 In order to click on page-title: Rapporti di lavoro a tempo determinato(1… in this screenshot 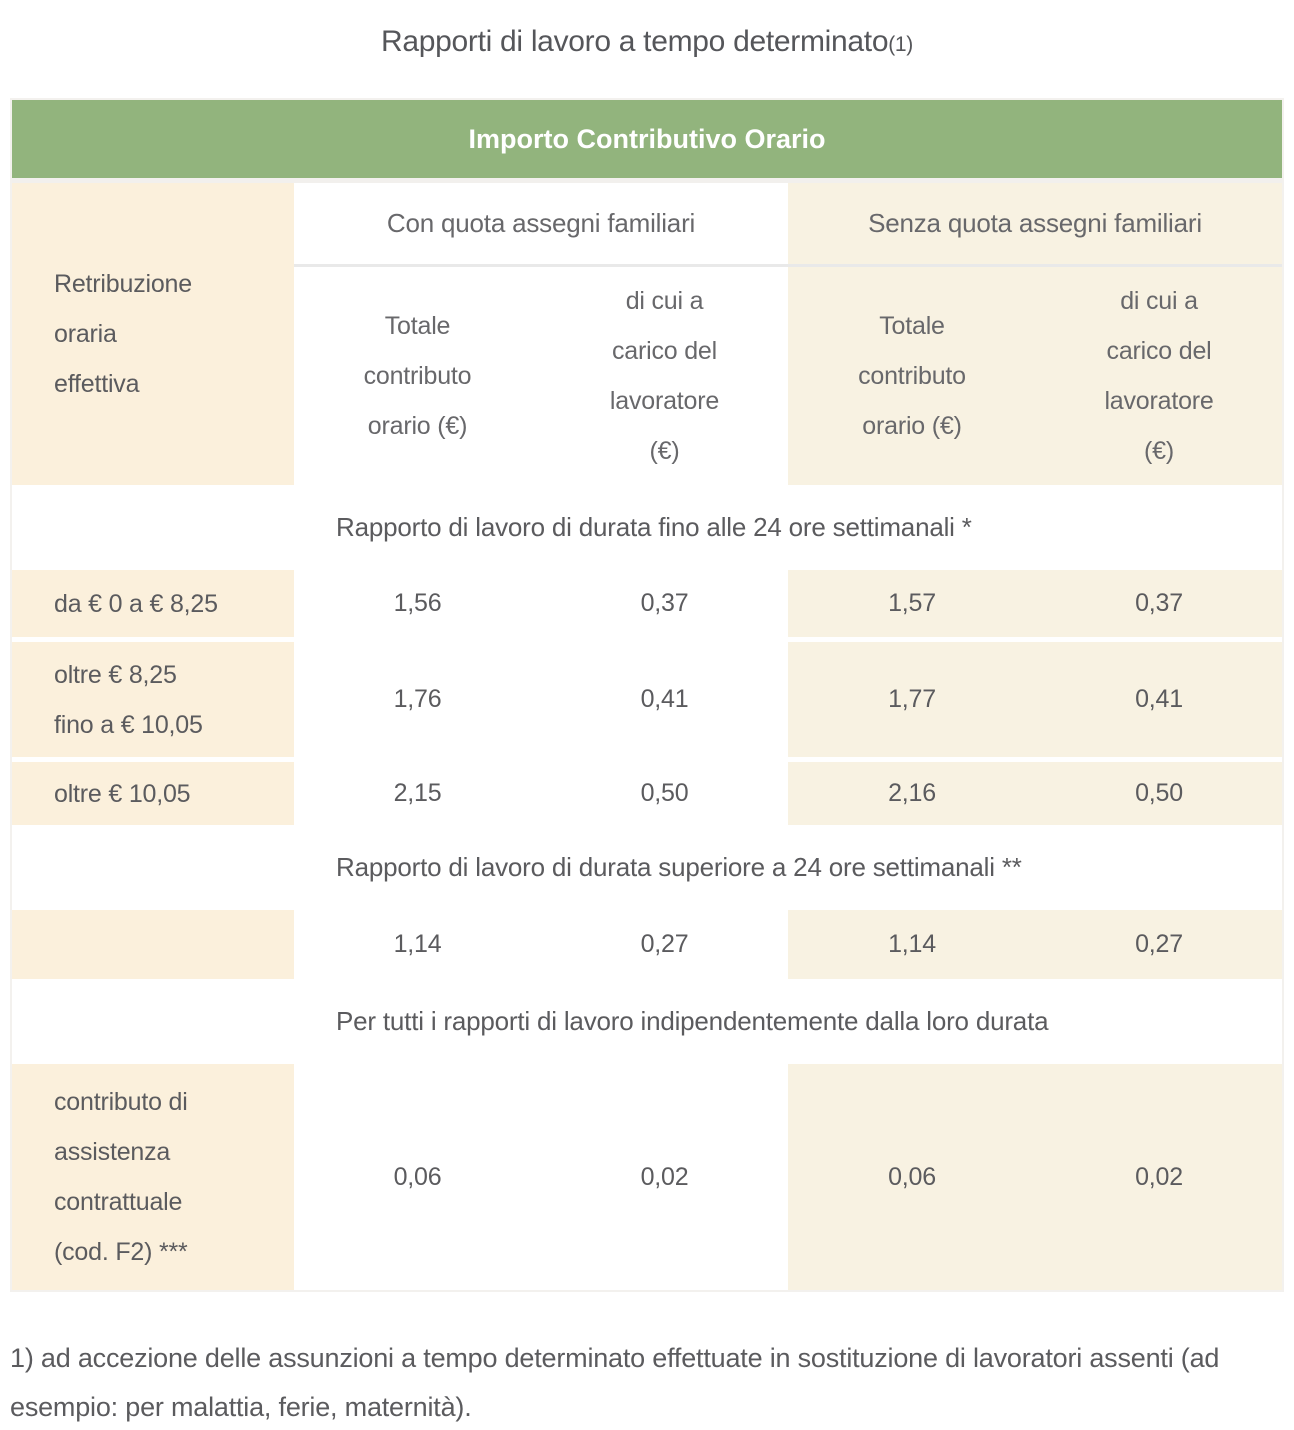, I will do `click(647, 43)`.